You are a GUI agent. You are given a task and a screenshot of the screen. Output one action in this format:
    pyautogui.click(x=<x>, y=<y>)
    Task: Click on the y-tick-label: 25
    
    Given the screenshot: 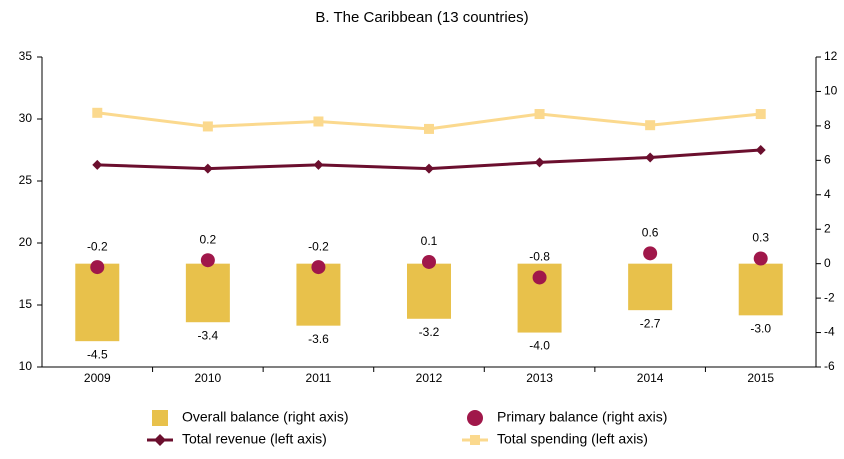 What is the action you would take?
    pyautogui.click(x=26, y=180)
    